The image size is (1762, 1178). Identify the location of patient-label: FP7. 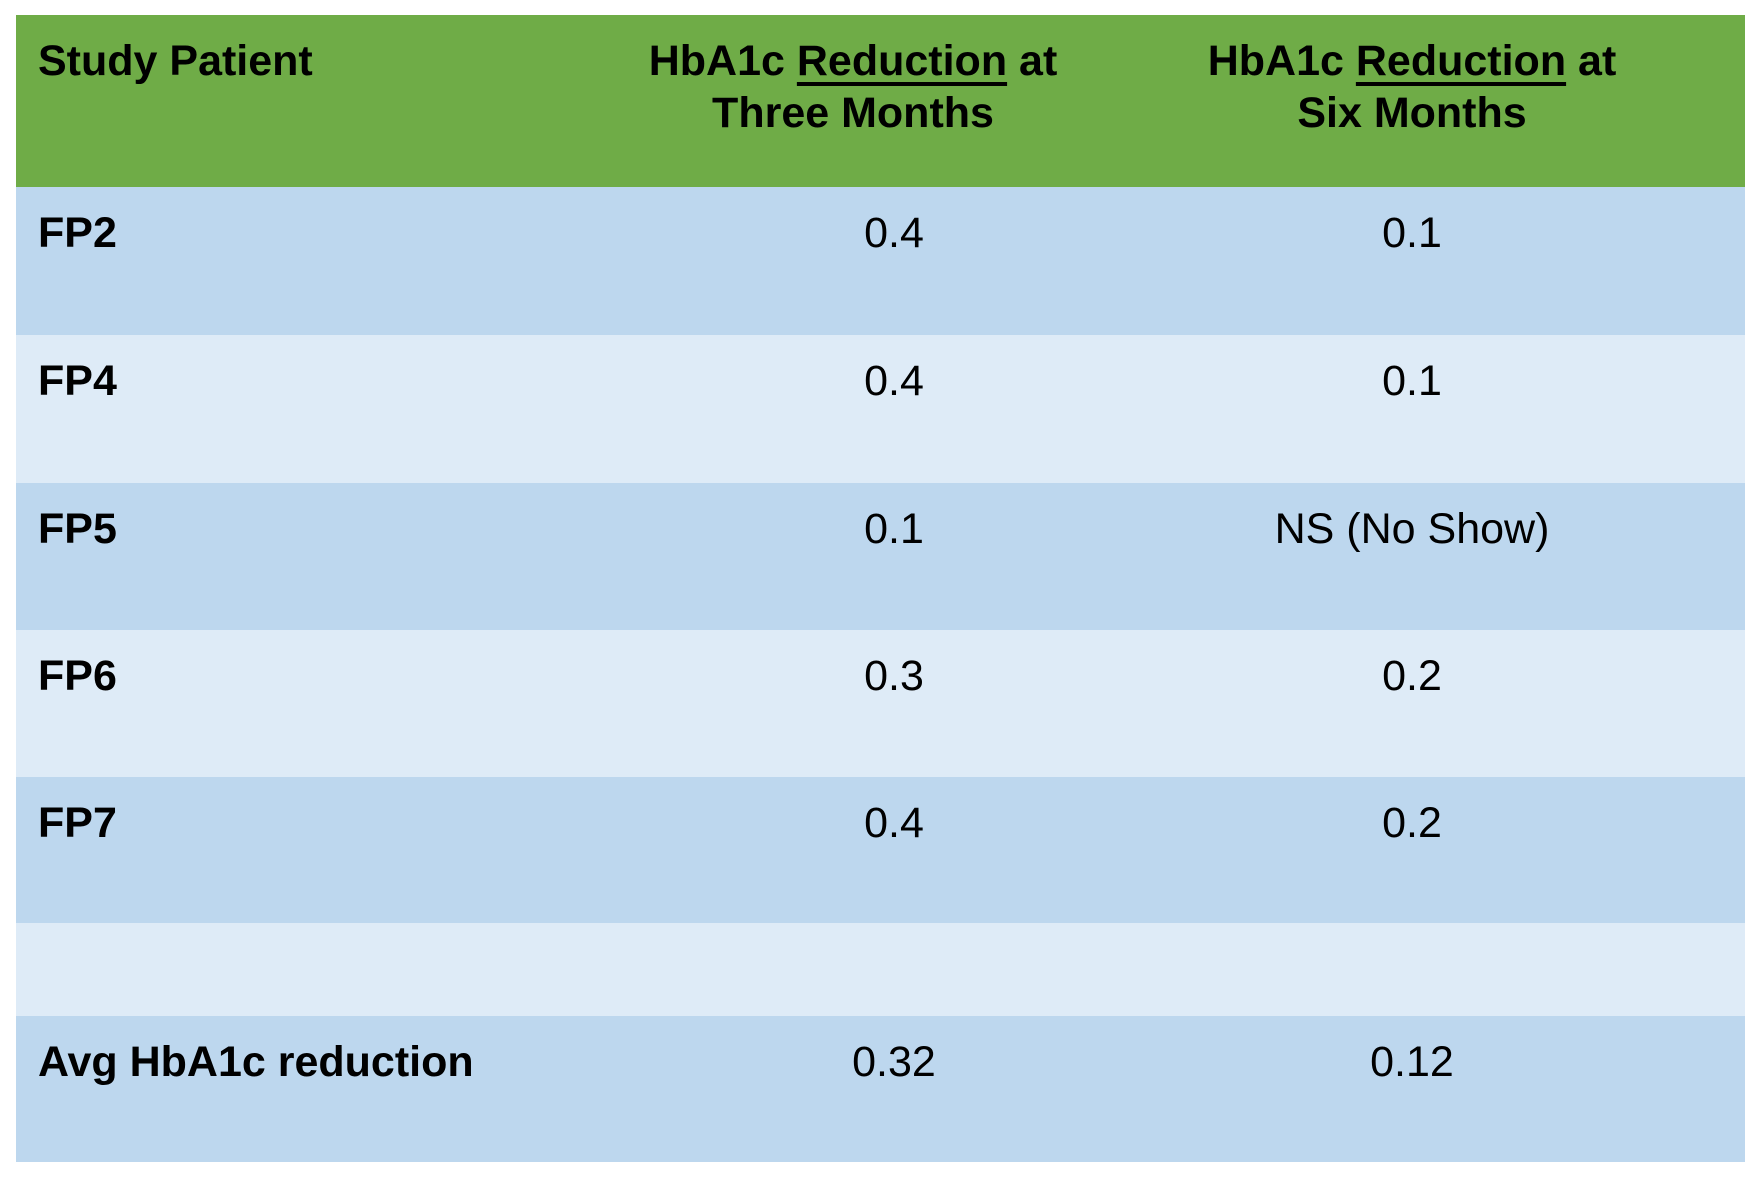
(77, 823).